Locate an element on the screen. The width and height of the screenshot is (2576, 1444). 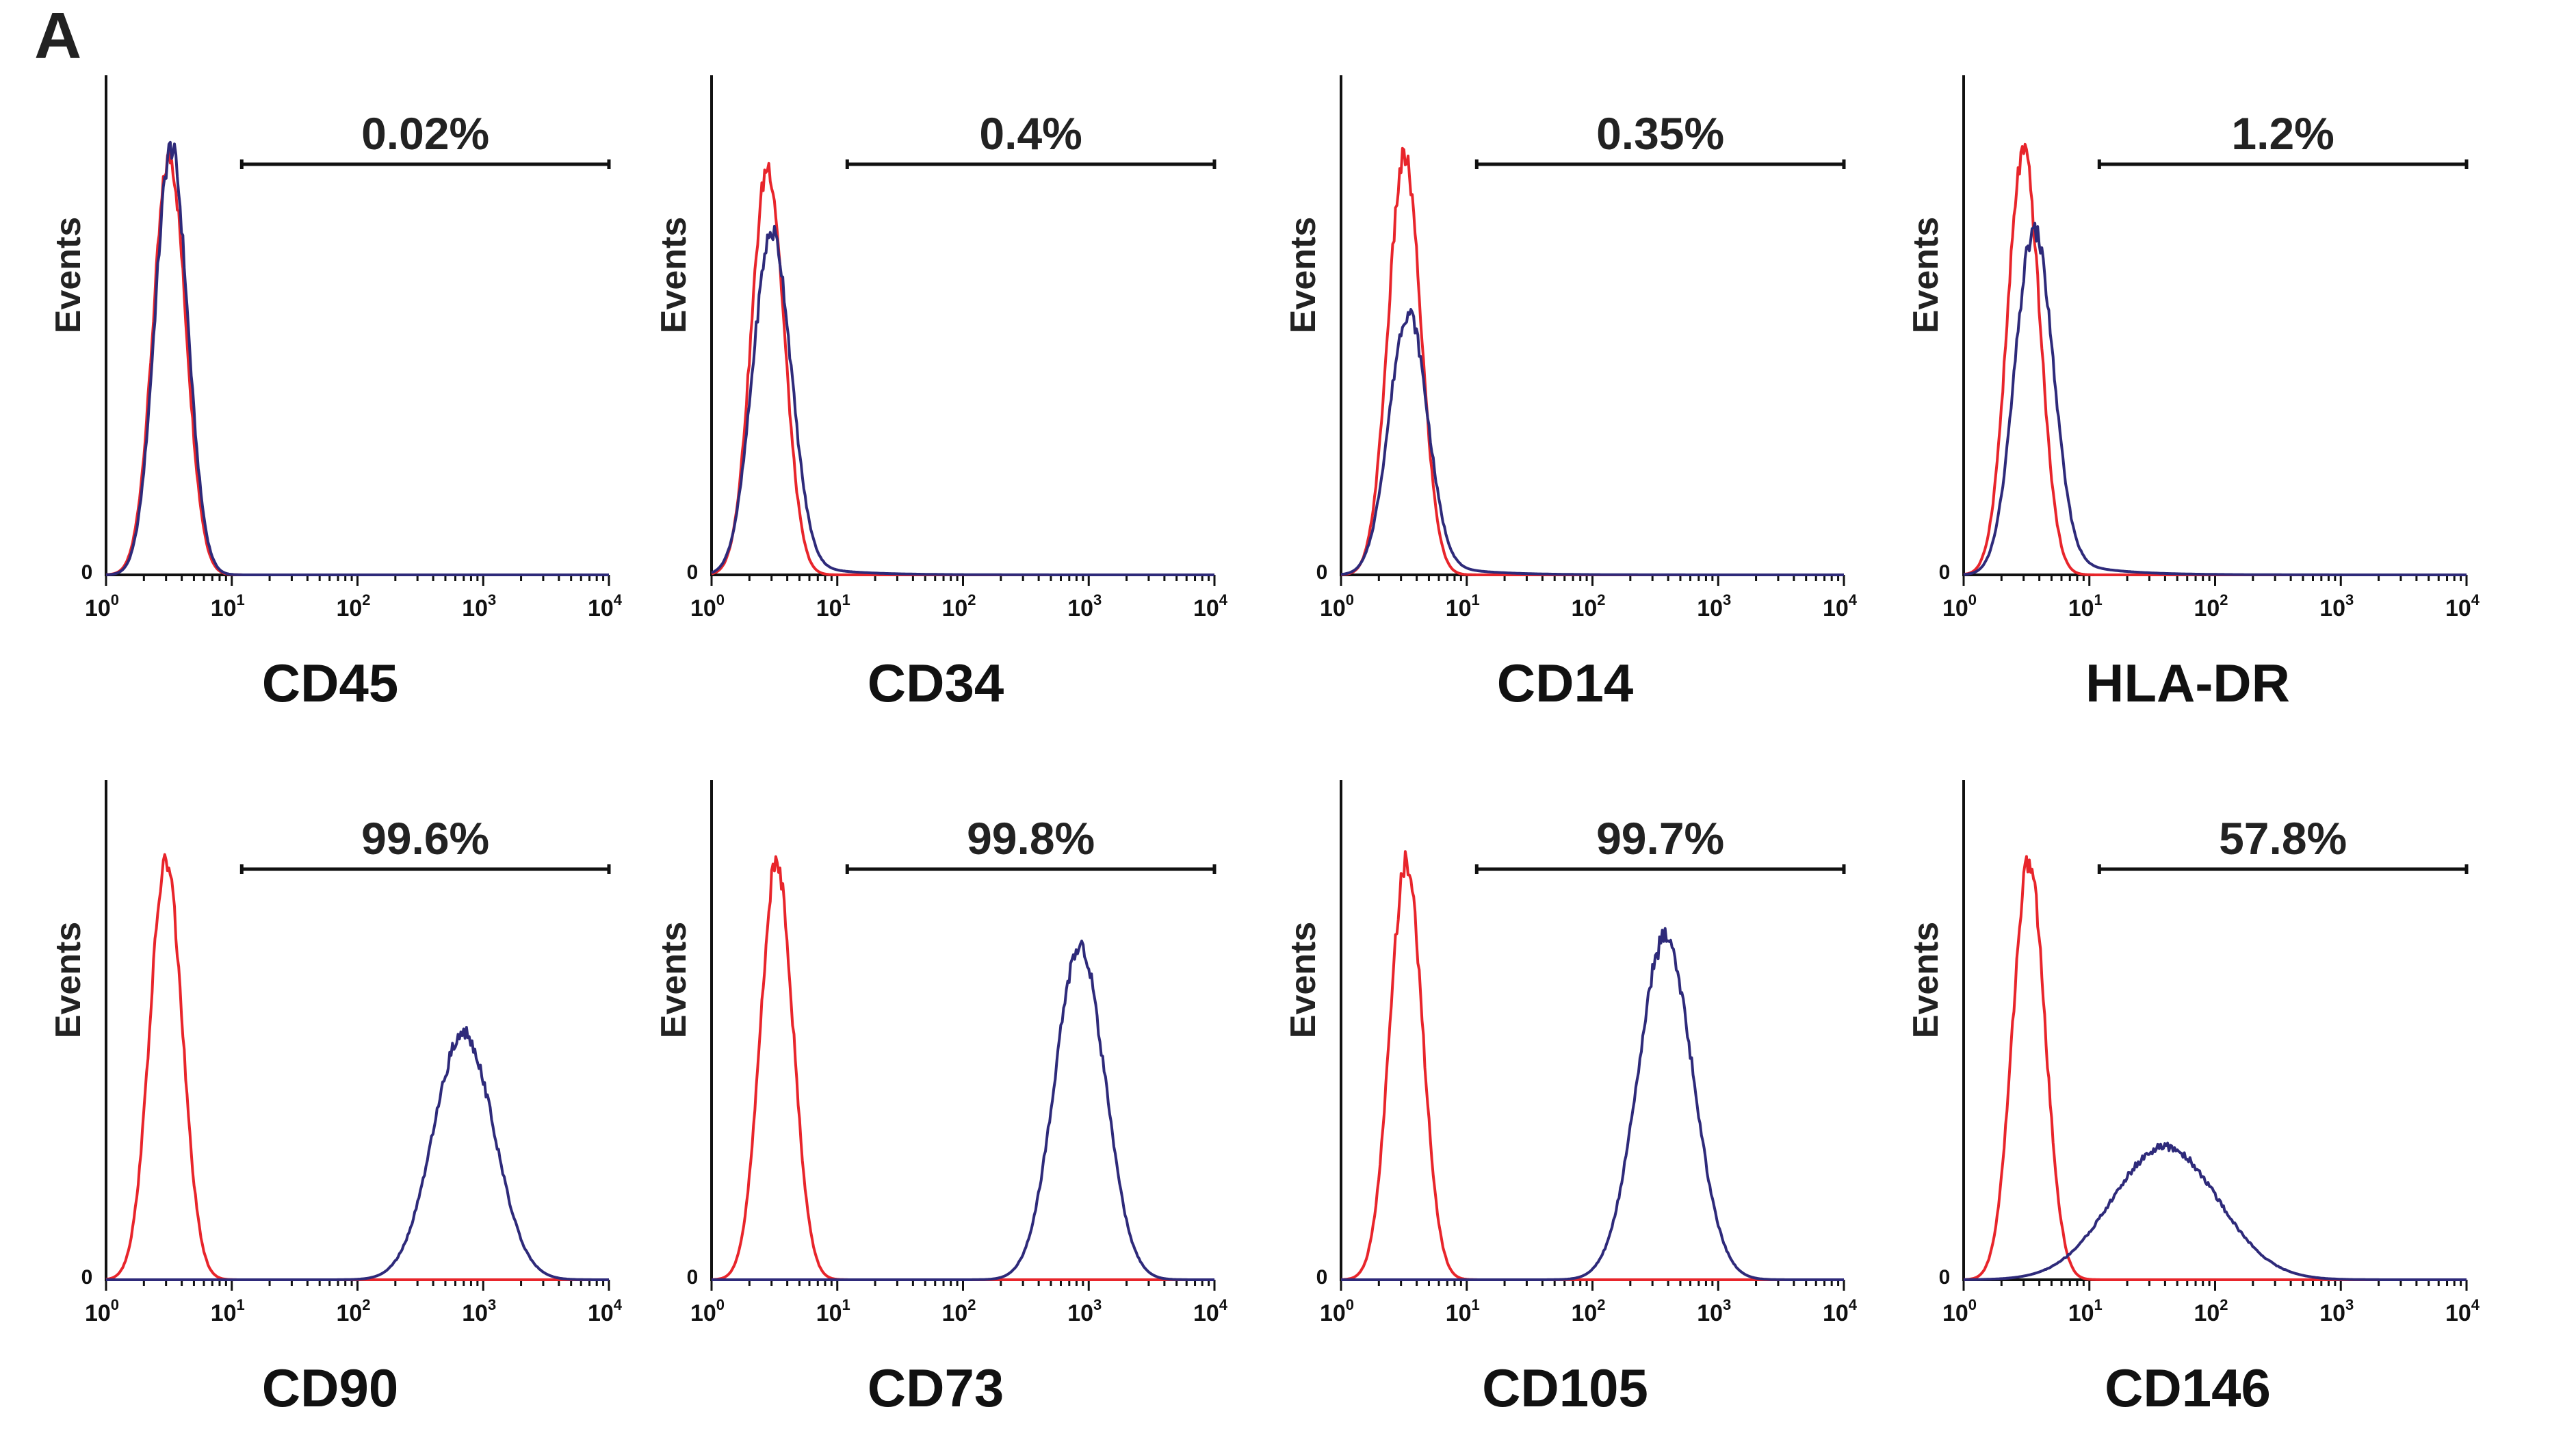
marker-label: CD73 is located at coordinates (936, 1388).